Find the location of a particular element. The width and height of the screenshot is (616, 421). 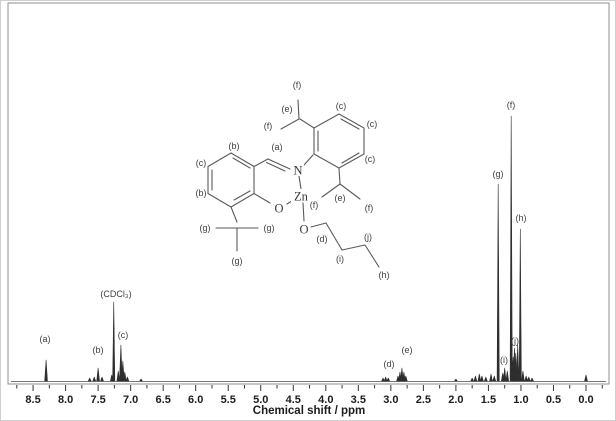

x-axis-tick-label: 5.5 is located at coordinates (228, 400).